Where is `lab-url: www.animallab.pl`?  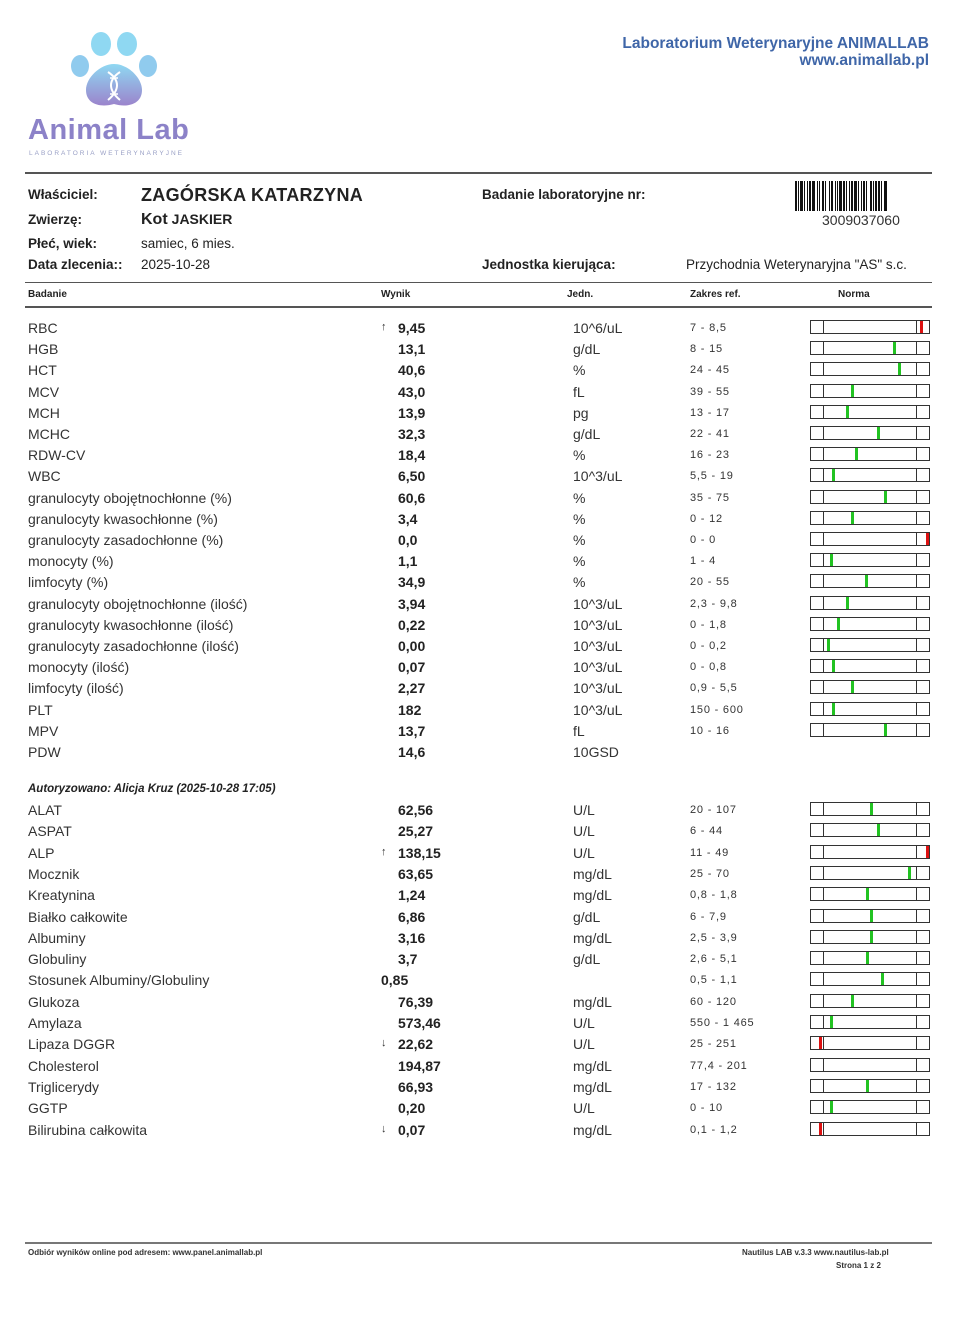
lab-url: www.animallab.pl is located at coordinates (775, 60).